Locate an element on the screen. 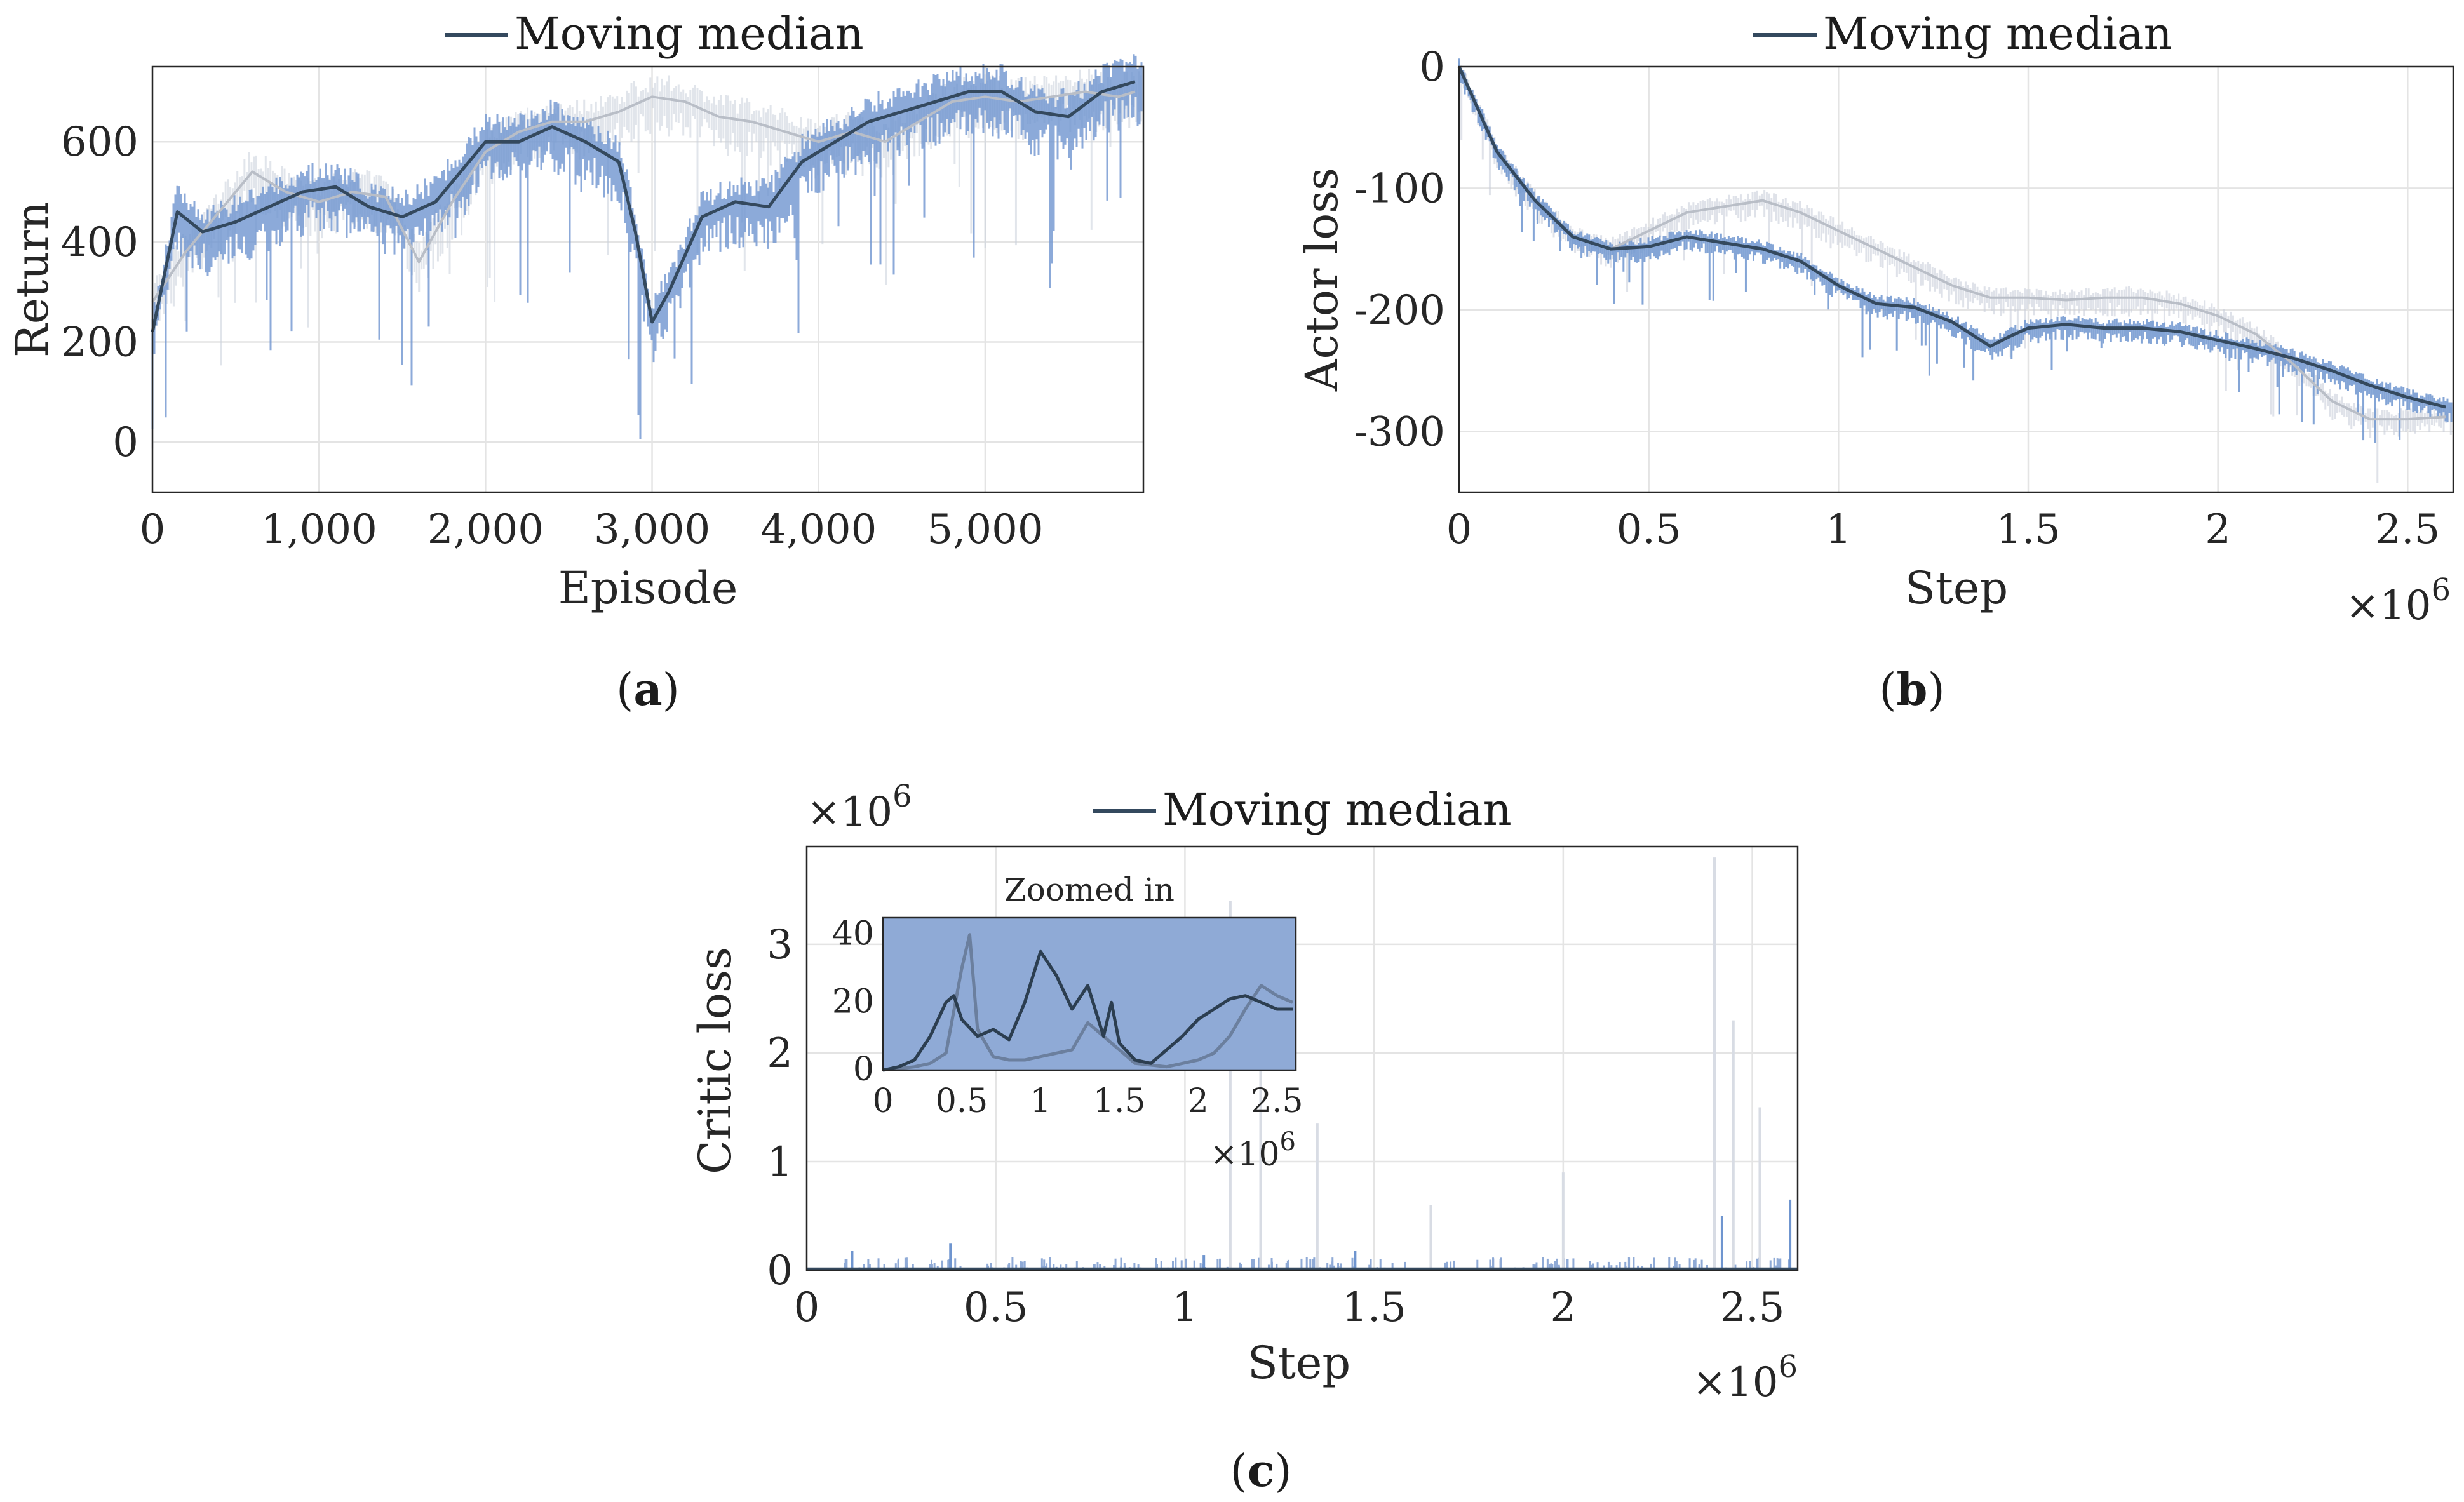  c-ytick-label: 0 is located at coordinates (780, 1270).